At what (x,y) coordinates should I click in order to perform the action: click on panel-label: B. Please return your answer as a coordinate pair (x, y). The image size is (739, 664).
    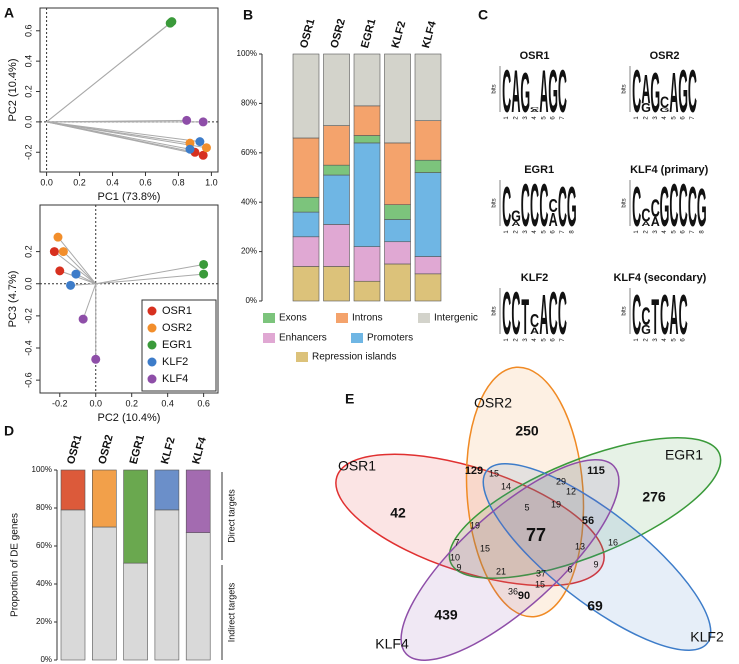
    Looking at the image, I should click on (248, 15).